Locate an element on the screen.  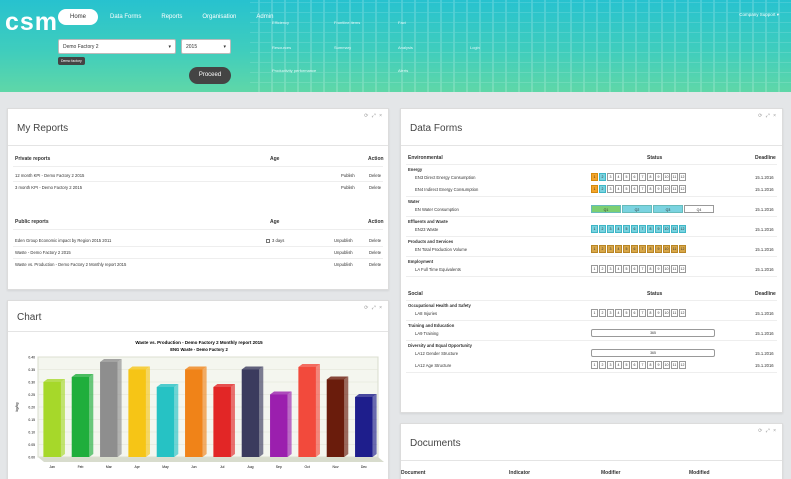
report-link: 3 month KPI - Demo Factory 2 2015 is located at coordinates (49, 187).